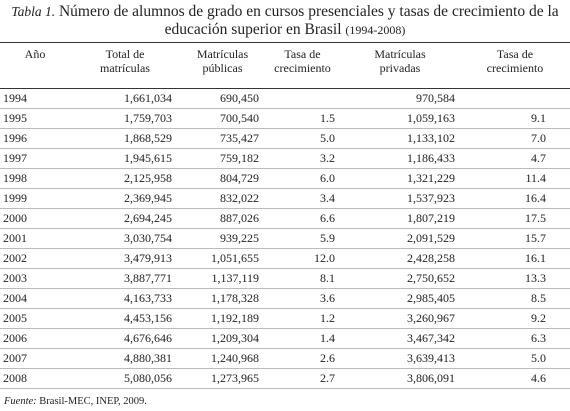 The height and width of the screenshot is (411, 570). What do you see at coordinates (222, 318) in the screenshot?
I see `table-cell: 1,192,189` at bounding box center [222, 318].